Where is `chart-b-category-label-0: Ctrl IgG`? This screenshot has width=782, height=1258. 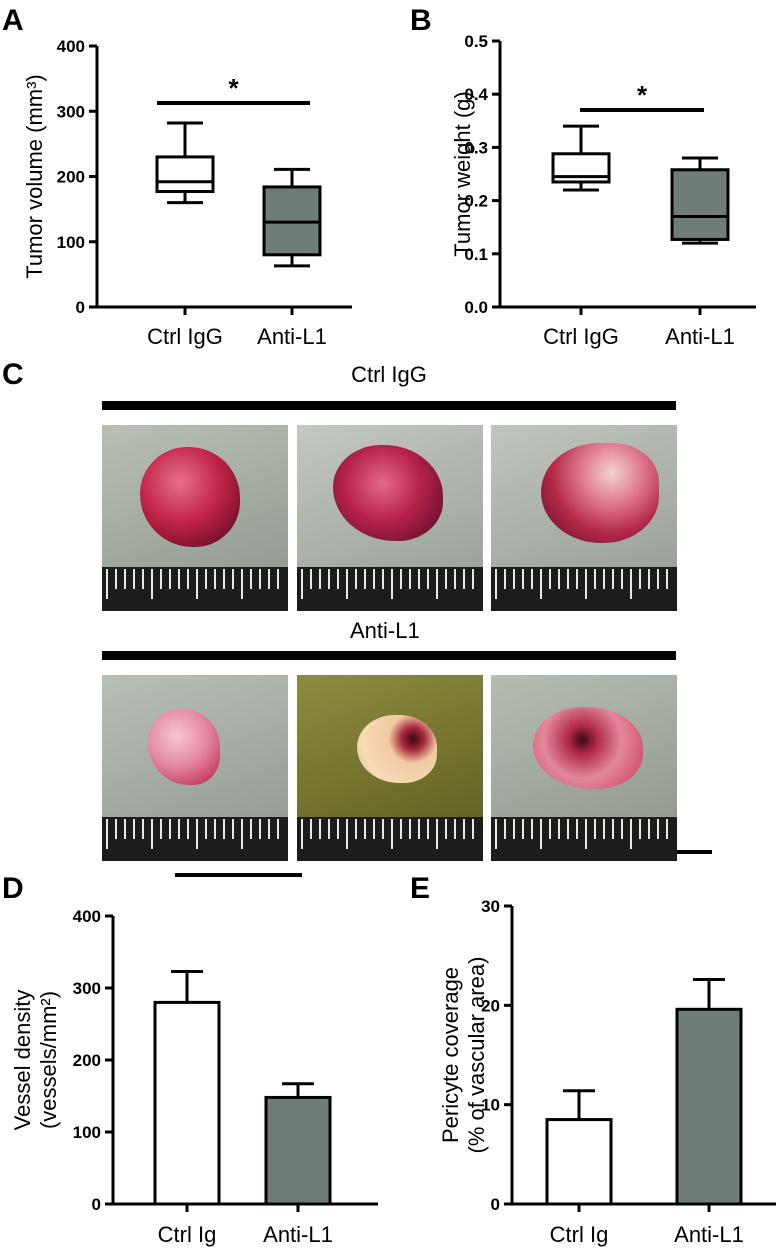
chart-b-category-label-0: Ctrl IgG is located at coordinates (581, 336).